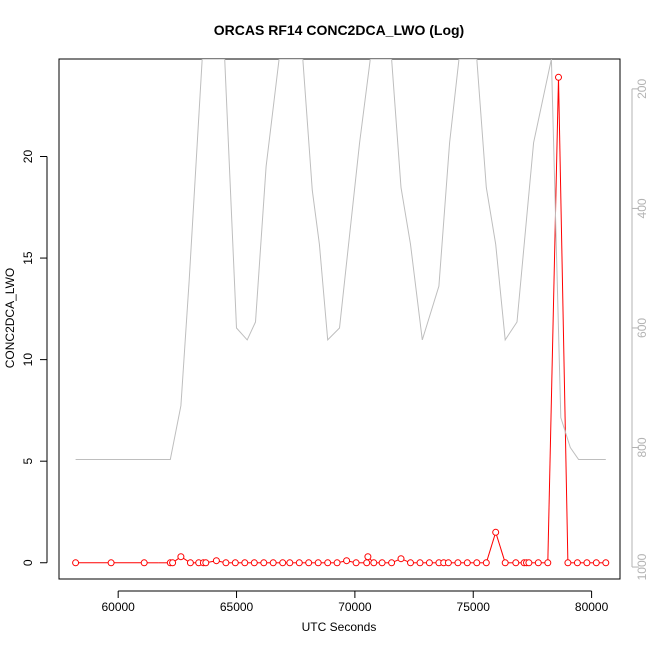 The height and width of the screenshot is (650, 650). I want to click on y-tick-label: 15, so click(28, 258).